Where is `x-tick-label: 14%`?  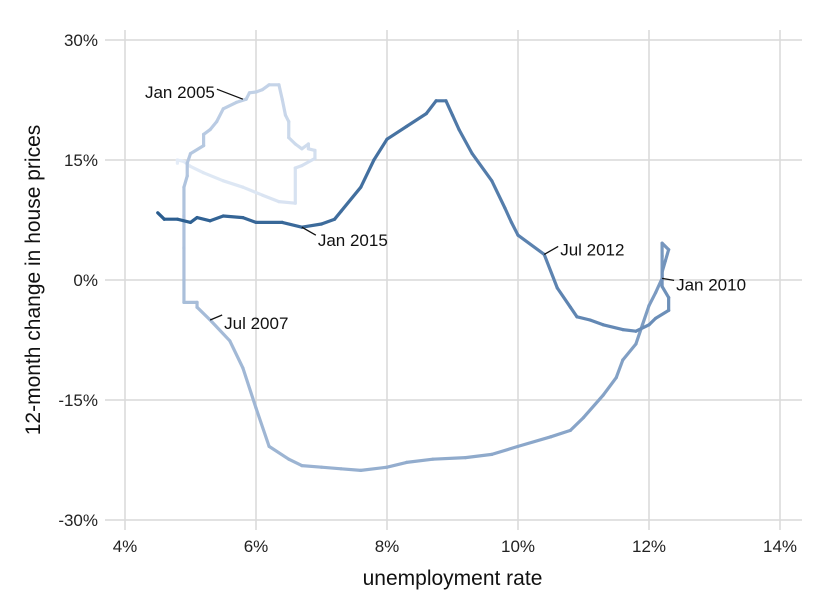 x-tick-label: 14% is located at coordinates (780, 546).